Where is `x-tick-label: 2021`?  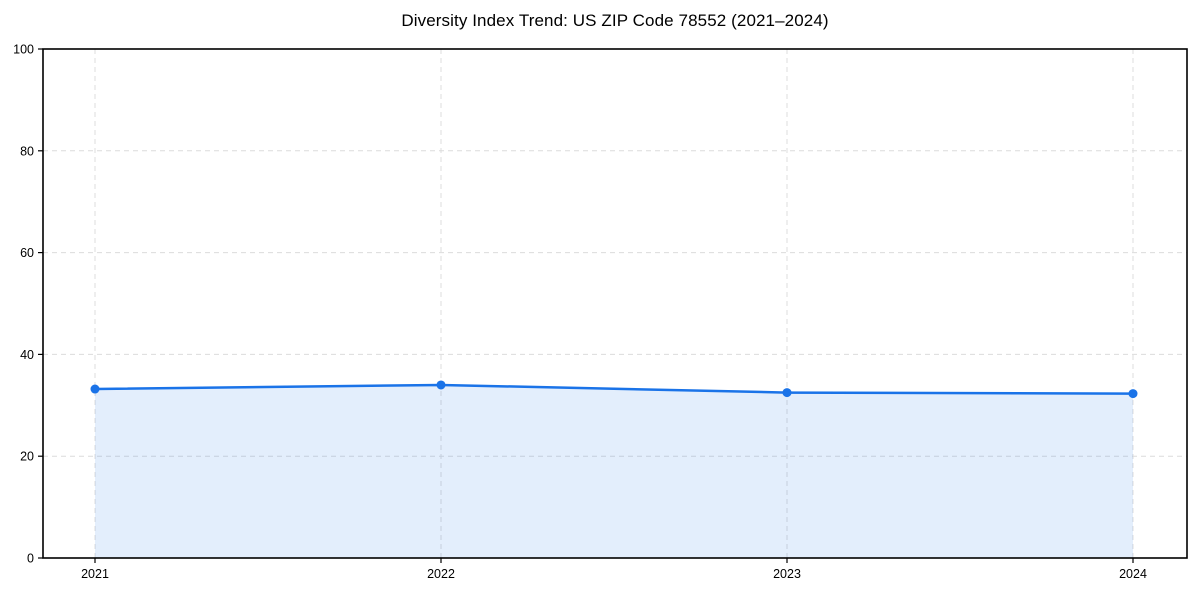 x-tick-label: 2021 is located at coordinates (95, 574).